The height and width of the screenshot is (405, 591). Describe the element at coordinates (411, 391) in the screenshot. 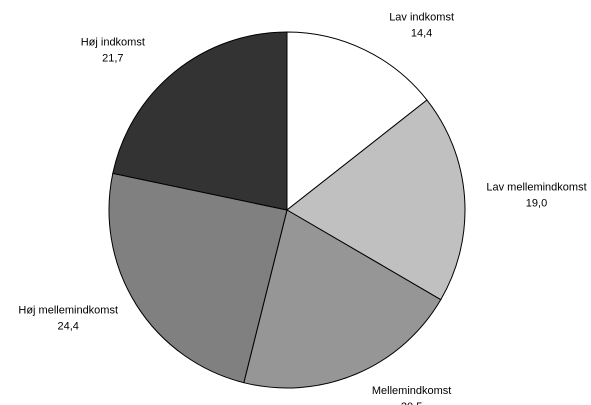

I see `slice-label: Mellemindkomst` at that location.